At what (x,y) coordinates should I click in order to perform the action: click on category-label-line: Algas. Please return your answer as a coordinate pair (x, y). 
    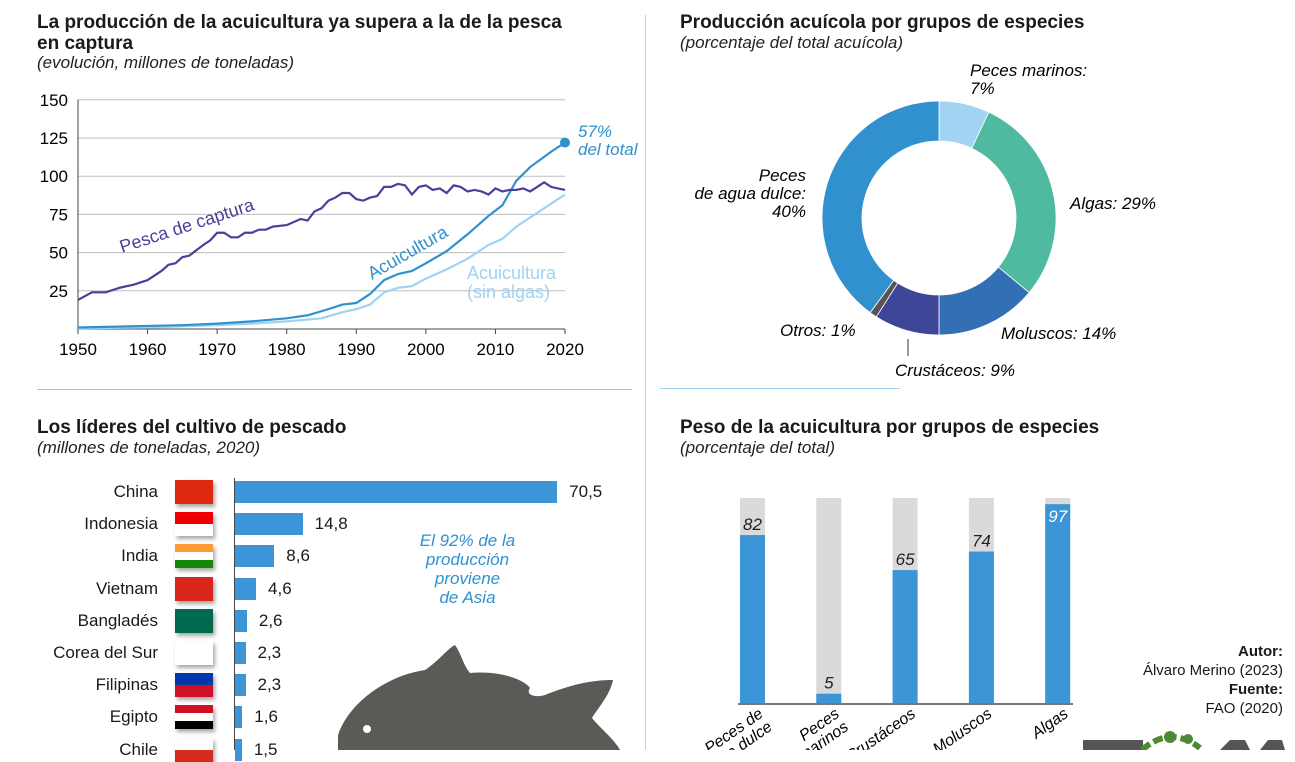
    Looking at the image, I should click on (1049, 723).